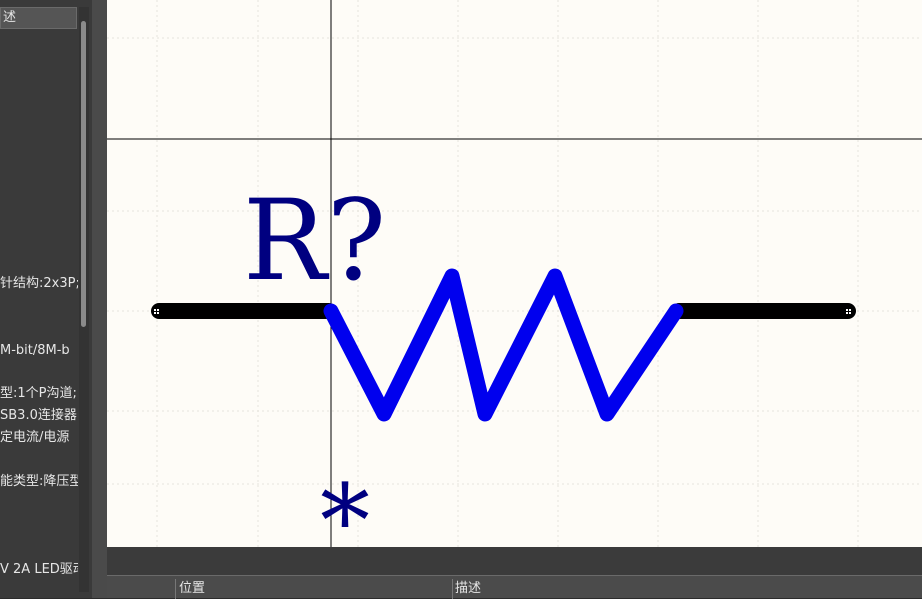  I want to click on list-item: SB3.0连接器, so click(38, 415).